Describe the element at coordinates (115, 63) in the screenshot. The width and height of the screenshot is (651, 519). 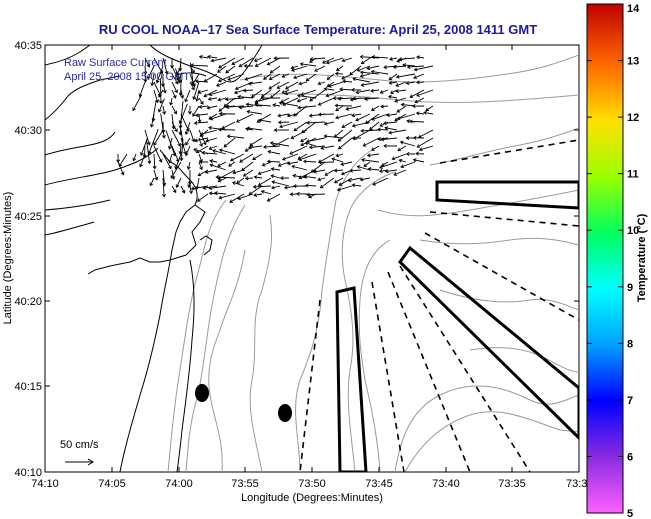
I see `legend-line-1: Raw Surface Current` at that location.